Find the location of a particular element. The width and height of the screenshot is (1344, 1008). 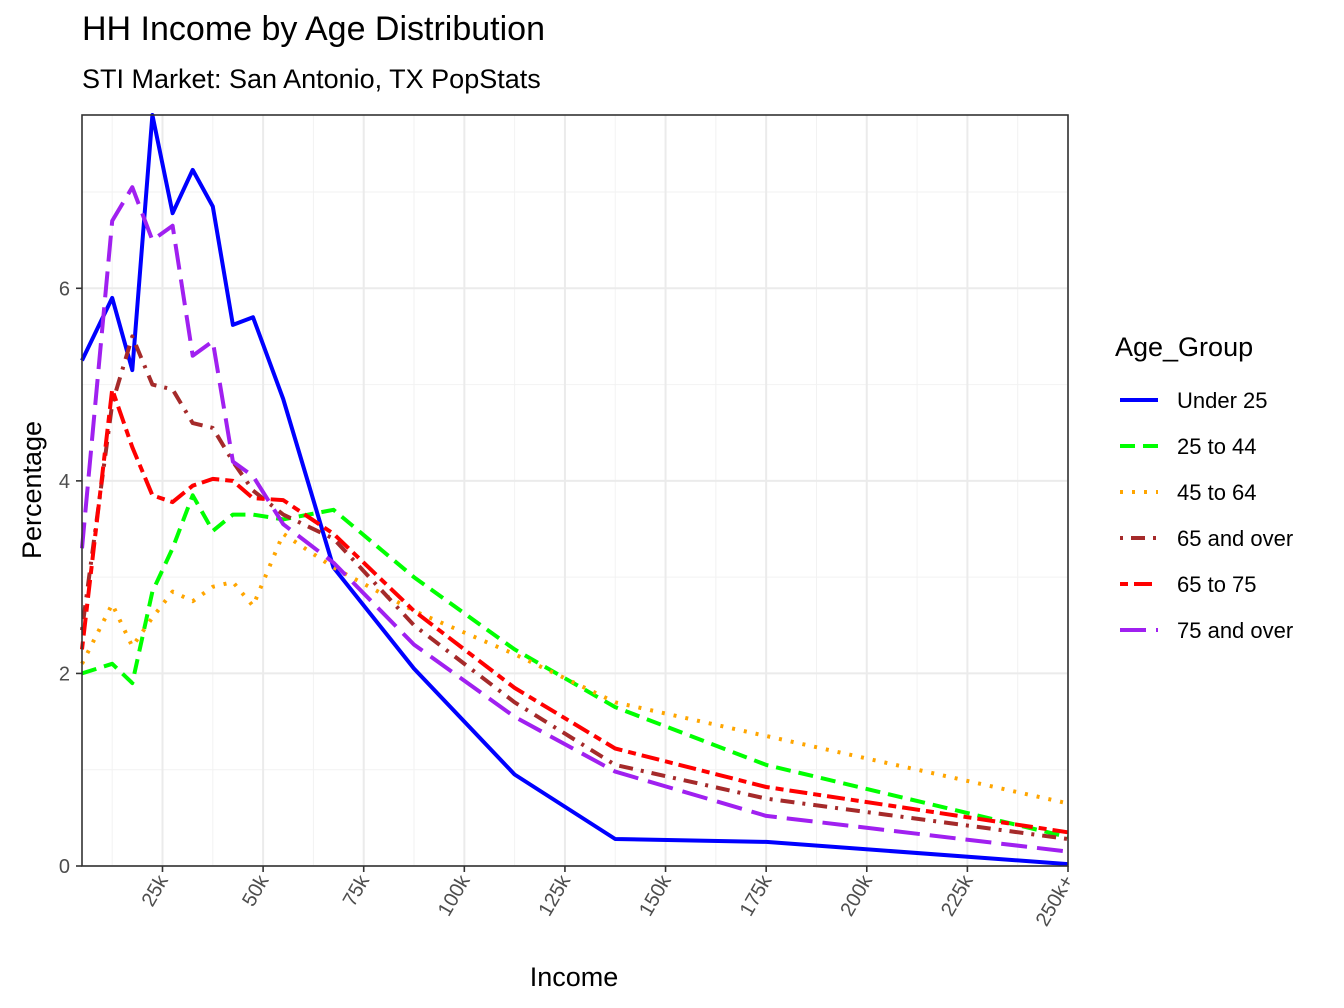

x-tick-label: 250k+ is located at coordinates (1055, 901).